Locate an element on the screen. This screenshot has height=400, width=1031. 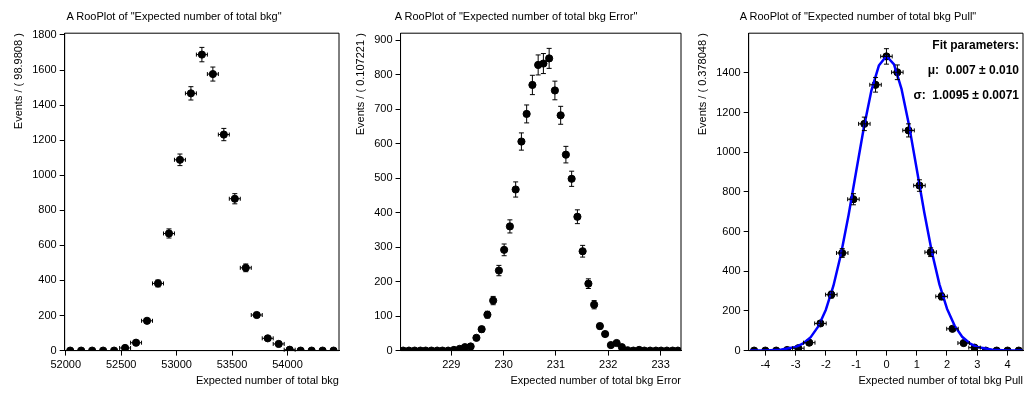
x-tick-label: -1 is located at coordinates (856, 364).